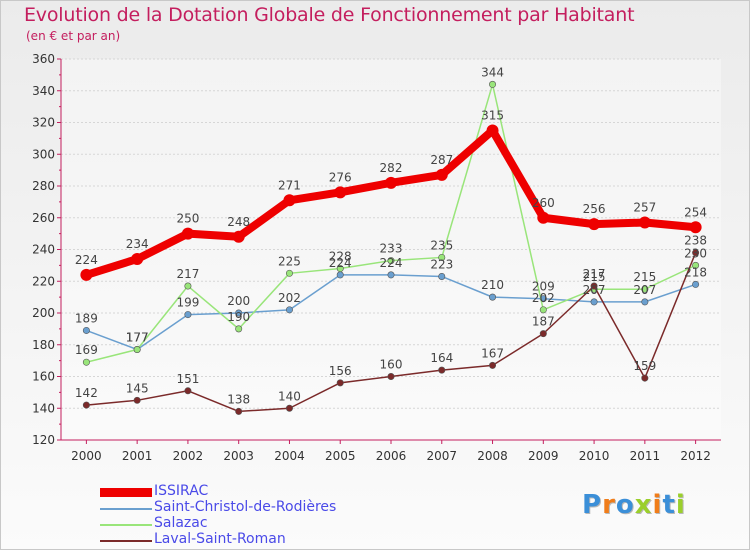 The image size is (750, 550). Describe the element at coordinates (289, 298) in the screenshot. I see `data-label: 202` at that location.